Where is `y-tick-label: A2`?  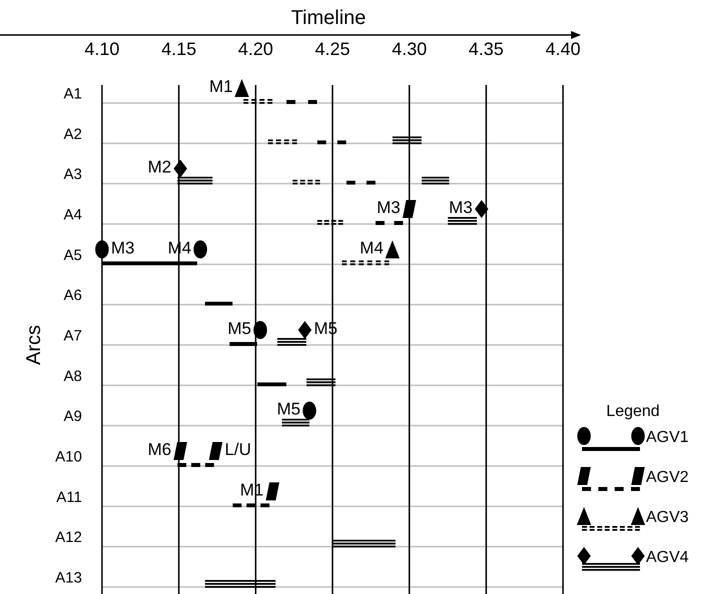
y-tick-label: A2 is located at coordinates (73, 134).